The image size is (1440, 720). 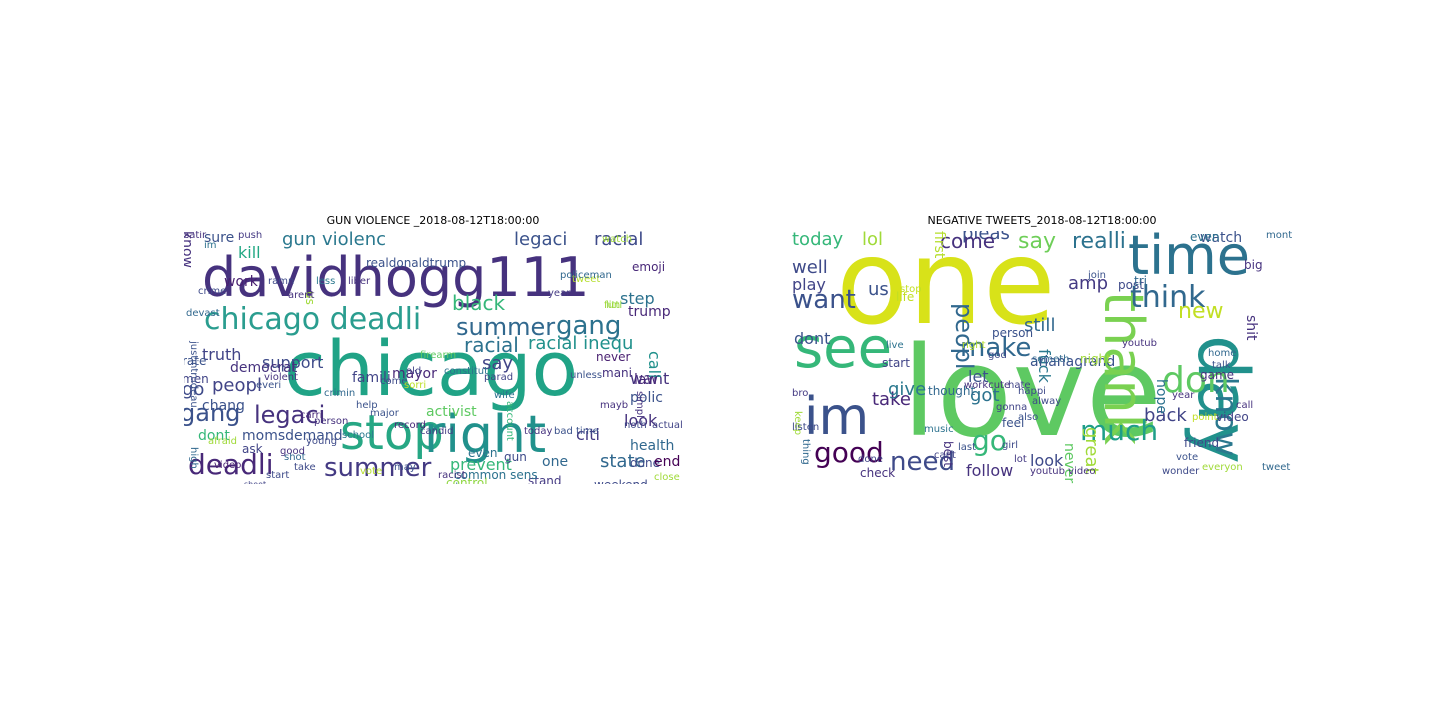 I want to click on cloud-word: trump, so click(x=649, y=312).